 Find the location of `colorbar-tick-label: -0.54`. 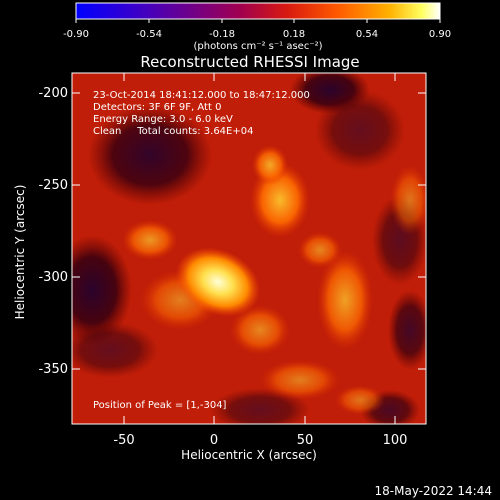

colorbar-tick-label: -0.54 is located at coordinates (149, 34).